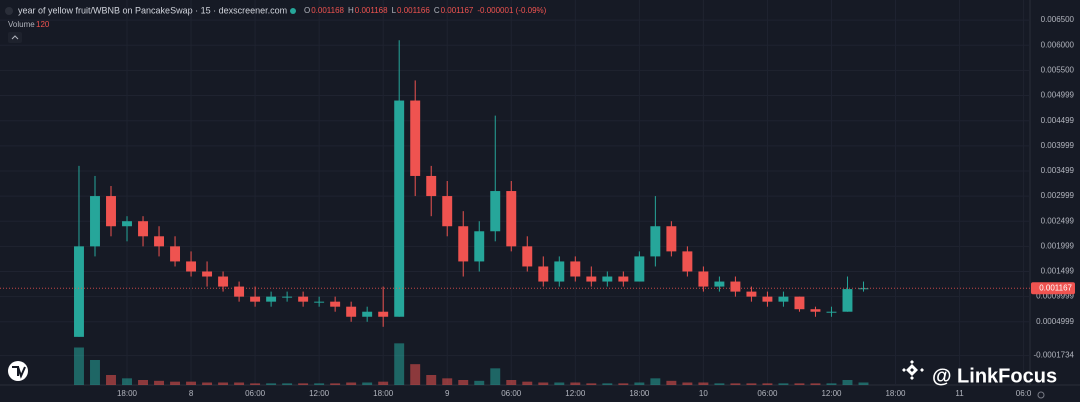 The width and height of the screenshot is (1080, 402). I want to click on y-tick-label: 0.005500, so click(1058, 69).